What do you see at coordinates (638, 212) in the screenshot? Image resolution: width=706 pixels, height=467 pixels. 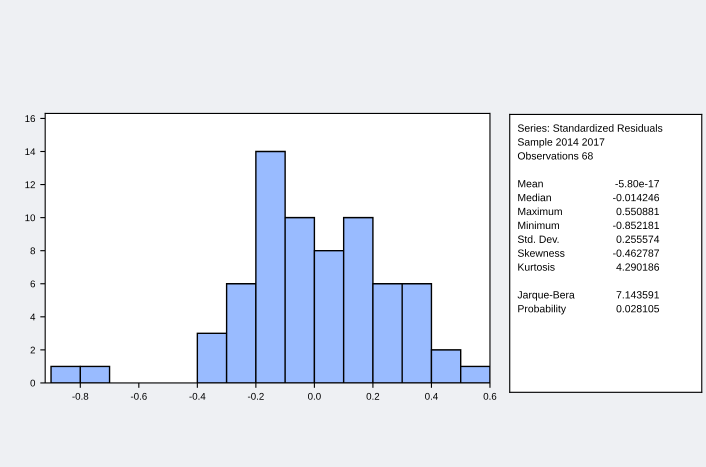 I see `text: 0.550881` at bounding box center [638, 212].